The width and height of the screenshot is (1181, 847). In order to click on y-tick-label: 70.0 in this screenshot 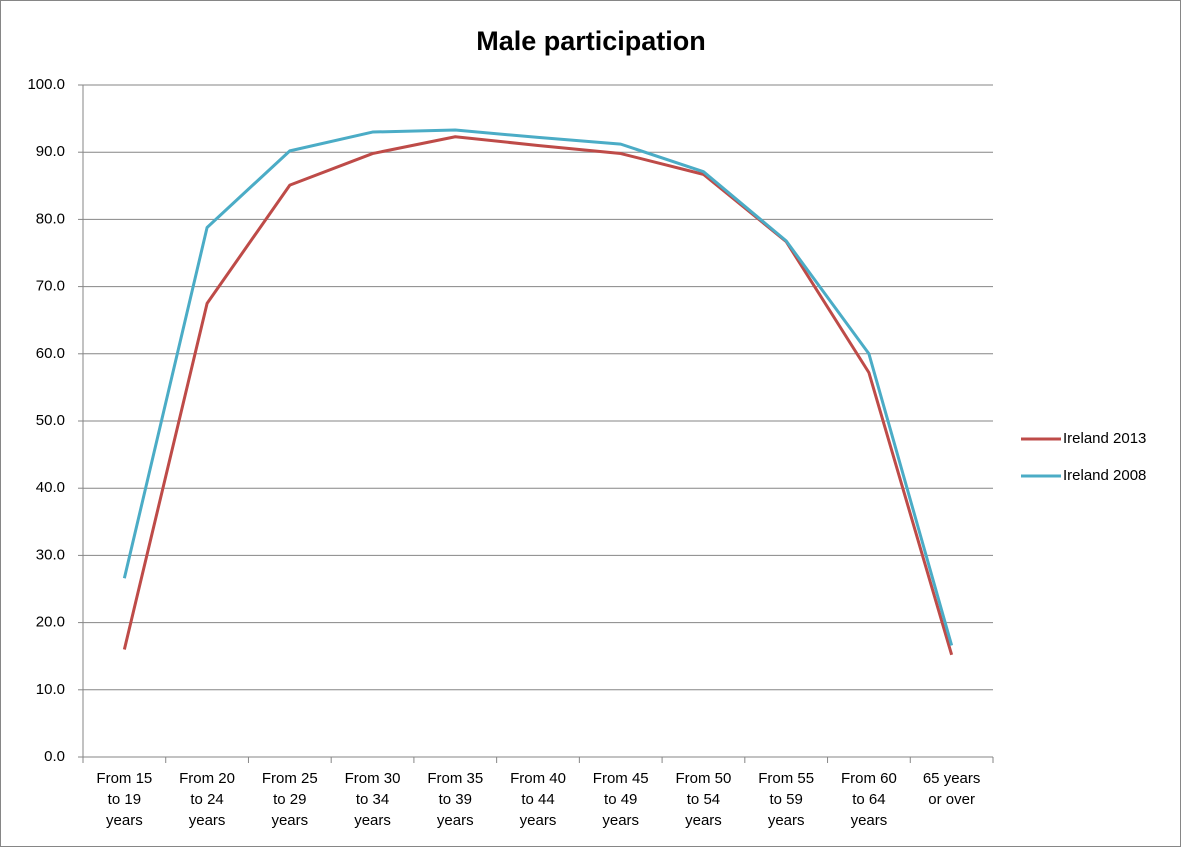, I will do `click(50, 286)`.